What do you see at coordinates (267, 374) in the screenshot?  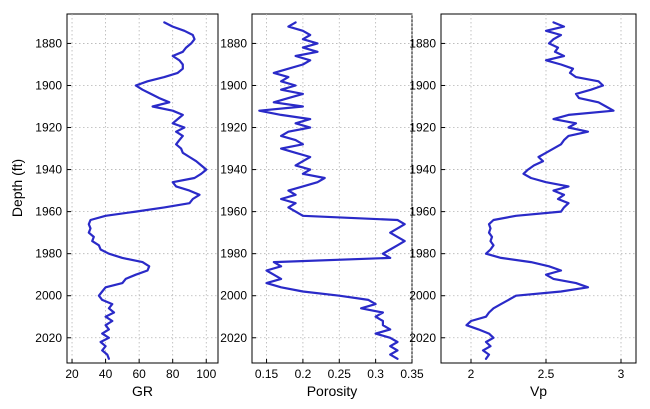 I see `x-tick-label: 0.15` at bounding box center [267, 374].